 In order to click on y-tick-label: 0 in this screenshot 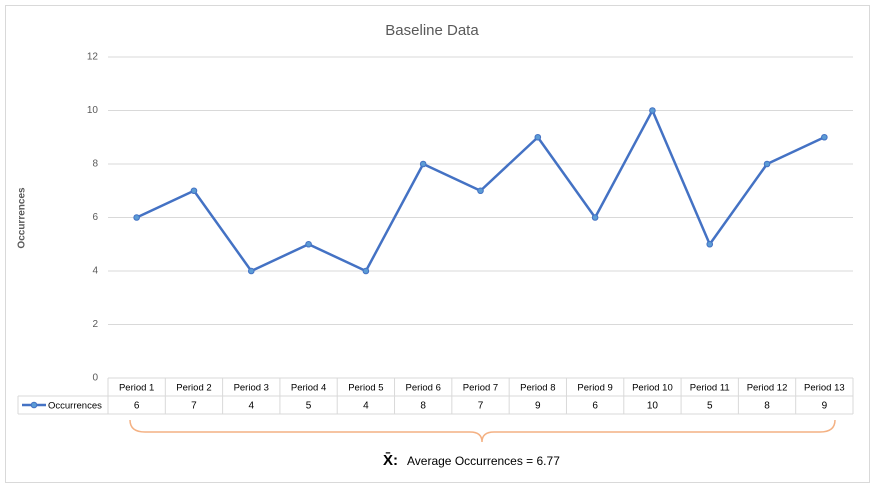, I will do `click(95, 378)`.